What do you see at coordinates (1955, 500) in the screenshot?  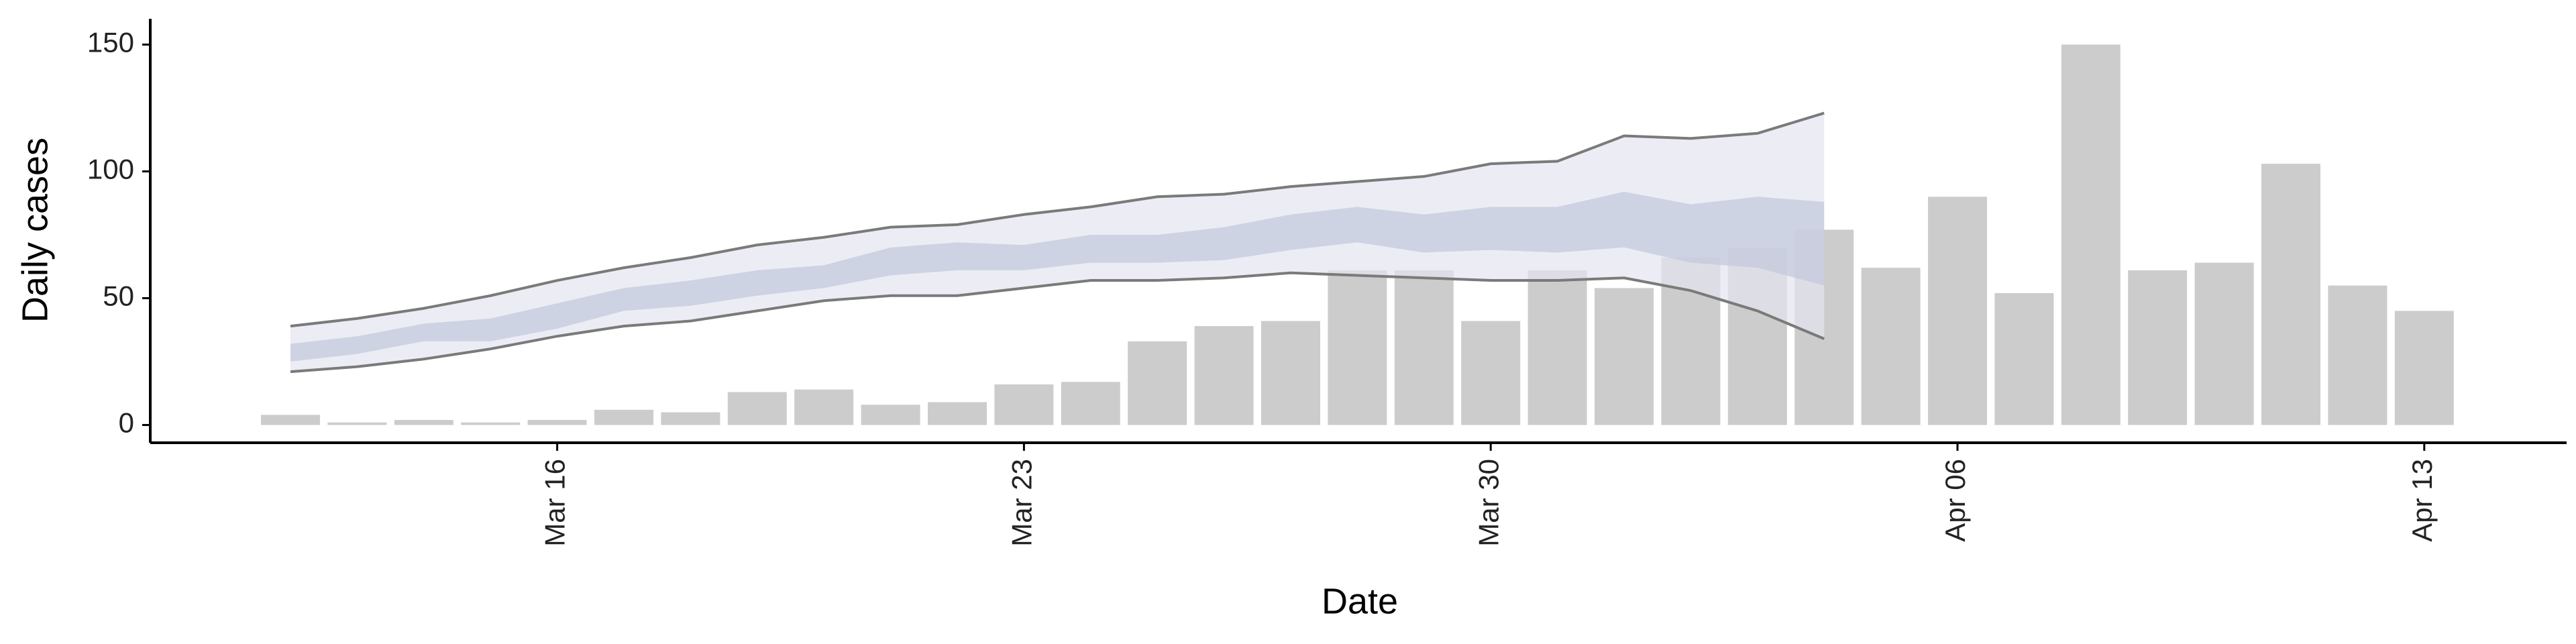 I see `x-tick-label: Apr 06` at bounding box center [1955, 500].